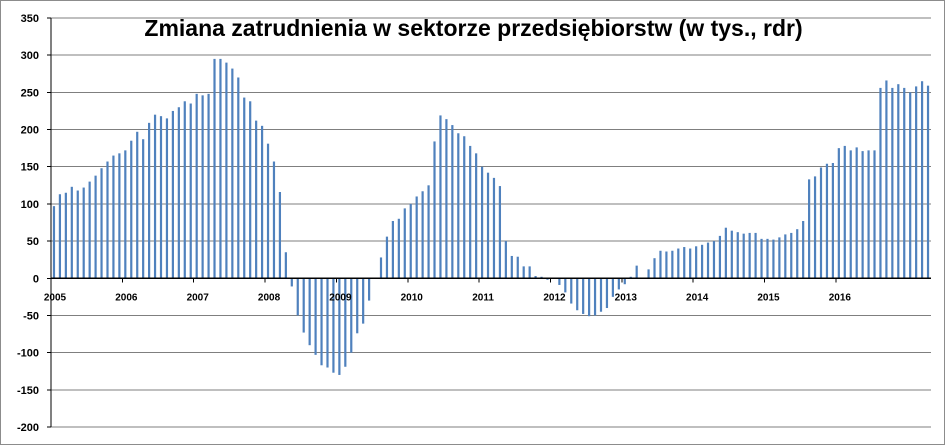  What do you see at coordinates (30, 205) in the screenshot?
I see `y-tick-label: 100` at bounding box center [30, 205].